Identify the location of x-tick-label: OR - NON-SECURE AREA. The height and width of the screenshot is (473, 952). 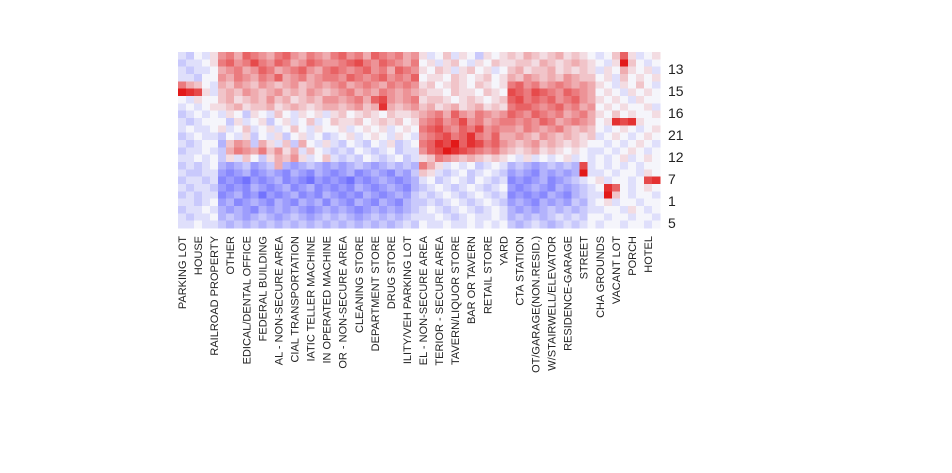
(344, 301).